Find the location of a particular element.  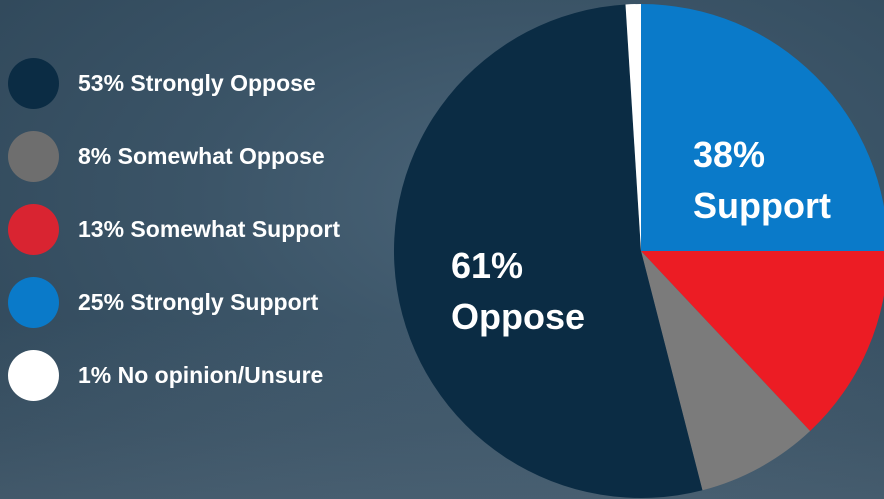

legend-label-no-opinion: 1% No opinion/Unsure is located at coordinates (201, 375).